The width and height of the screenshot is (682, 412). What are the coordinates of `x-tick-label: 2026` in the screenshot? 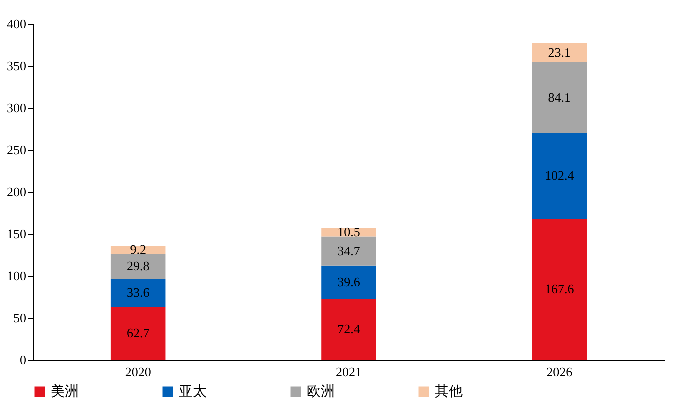 It's located at (560, 372).